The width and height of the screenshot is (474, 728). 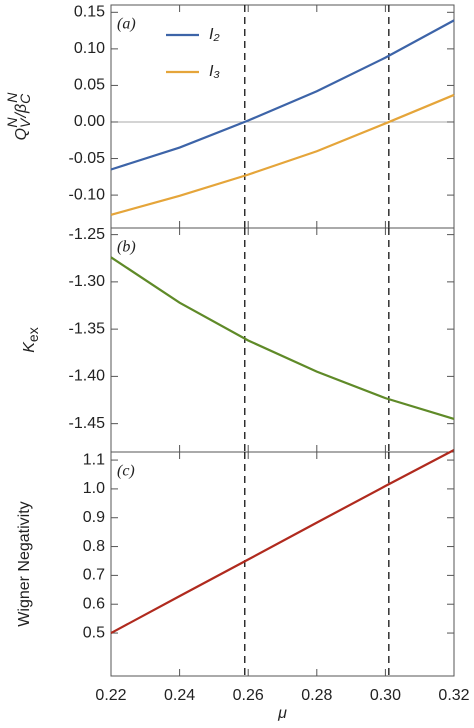 I want to click on panel-label: (a), so click(x=126, y=24).